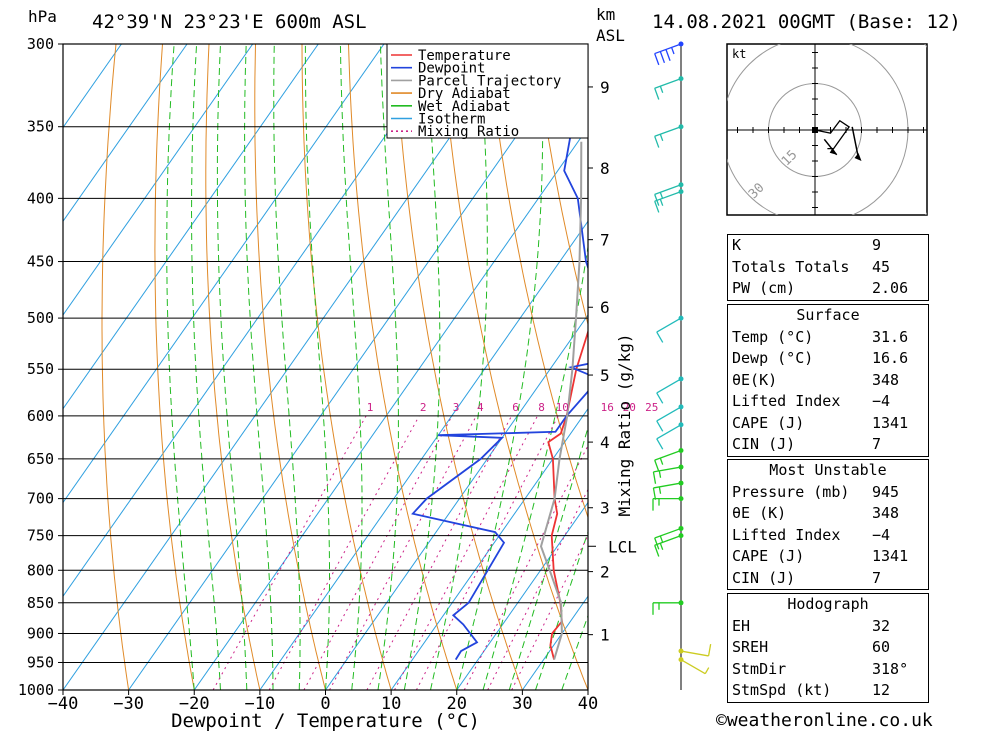 The image size is (1000, 733). I want to click on hodograph-row: SREH 60, so click(811, 647).